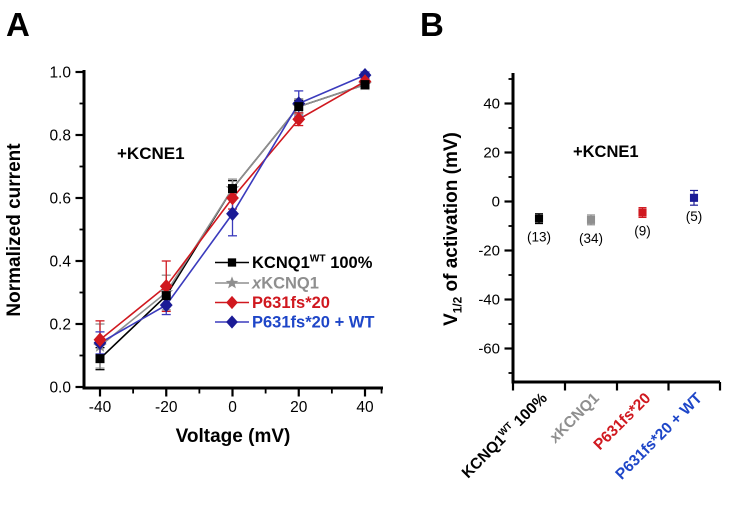  I want to click on data-point-kcnq1wt-100-: (13), so click(539, 229).